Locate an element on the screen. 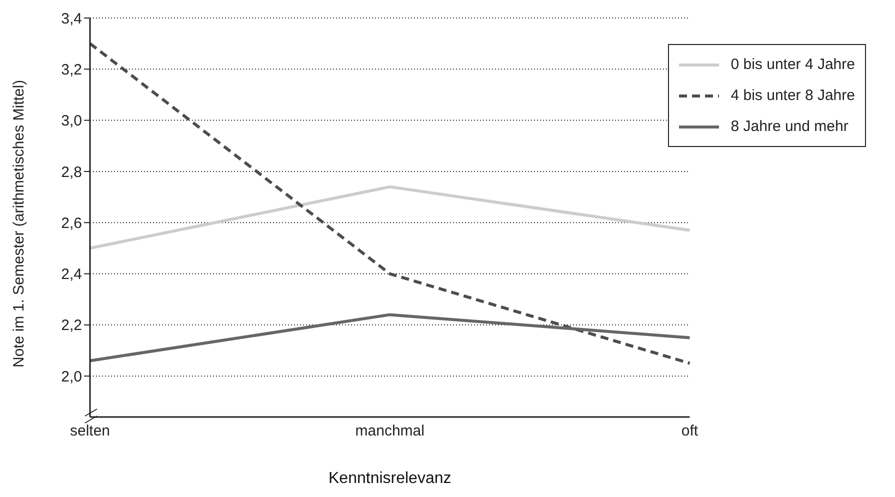 This screenshot has width=895, height=497. y-tick-label: 3,2 is located at coordinates (71, 69).